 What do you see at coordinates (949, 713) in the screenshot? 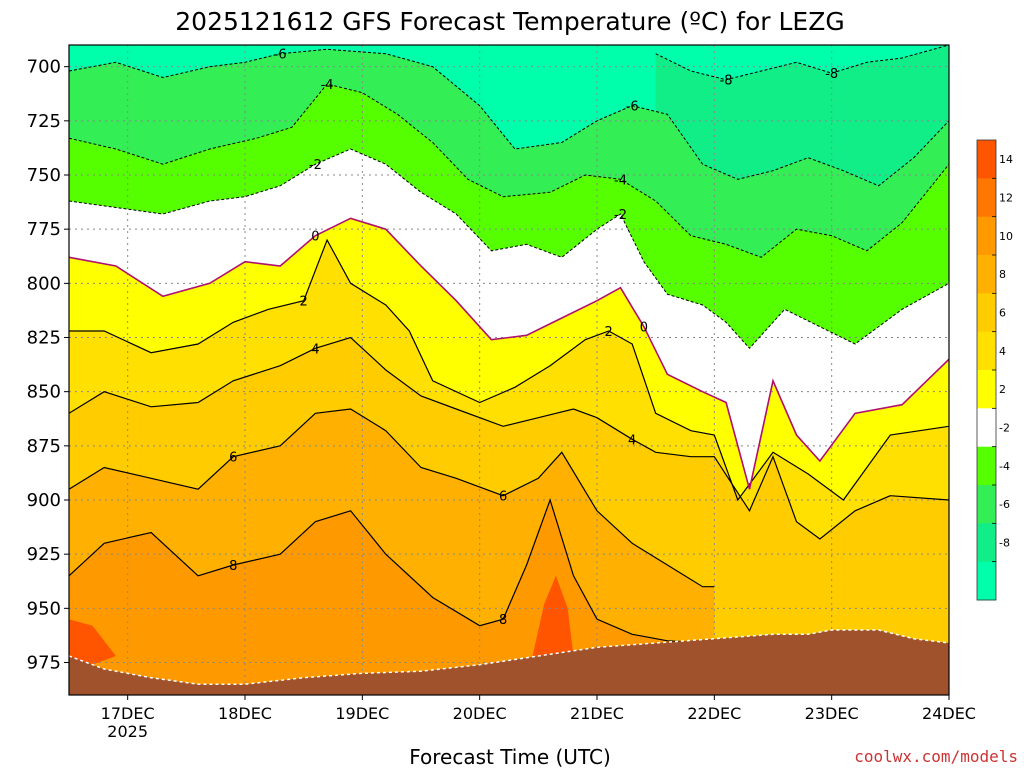
I see `x-tick-label: 24DEC` at bounding box center [949, 713].